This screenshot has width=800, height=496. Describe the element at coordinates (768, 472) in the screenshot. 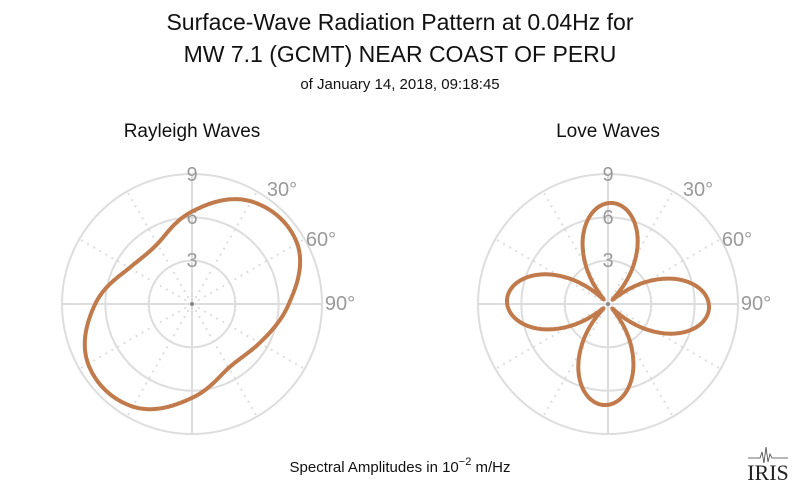

I see `iris-logo-text: IRIS` at that location.